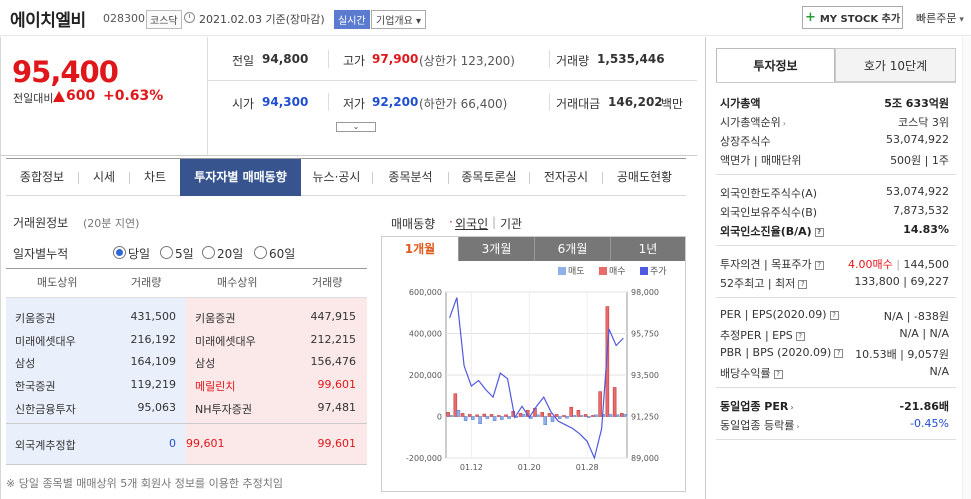 This screenshot has height=499, width=971. What do you see at coordinates (337, 407) in the screenshot?
I see `buy-volume: 97,481` at bounding box center [337, 407].